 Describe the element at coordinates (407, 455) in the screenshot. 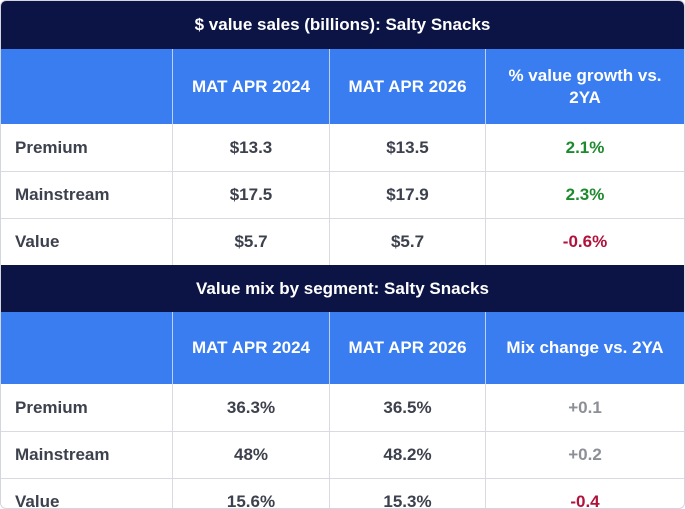

I see `value-2026: 48.2%` at that location.